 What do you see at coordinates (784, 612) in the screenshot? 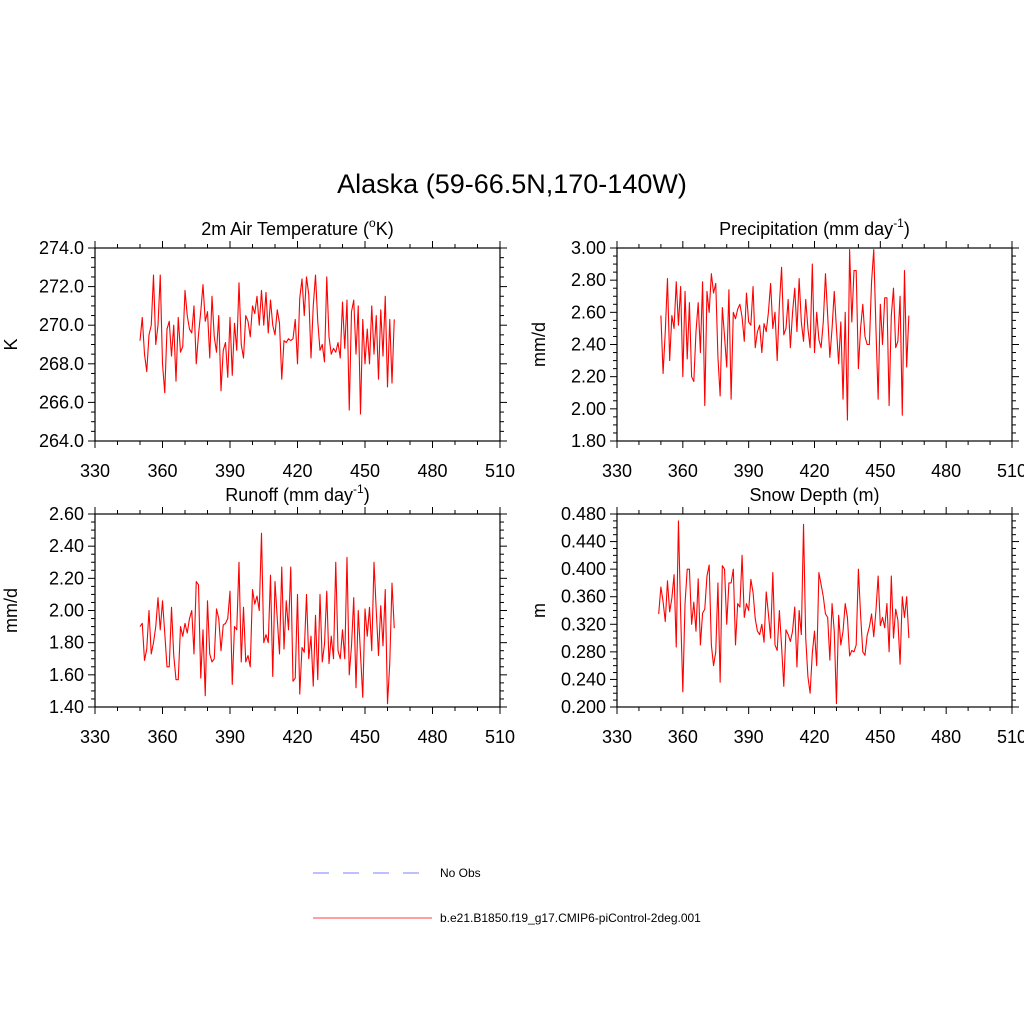
I see `series-line-snow-depth` at bounding box center [784, 612].